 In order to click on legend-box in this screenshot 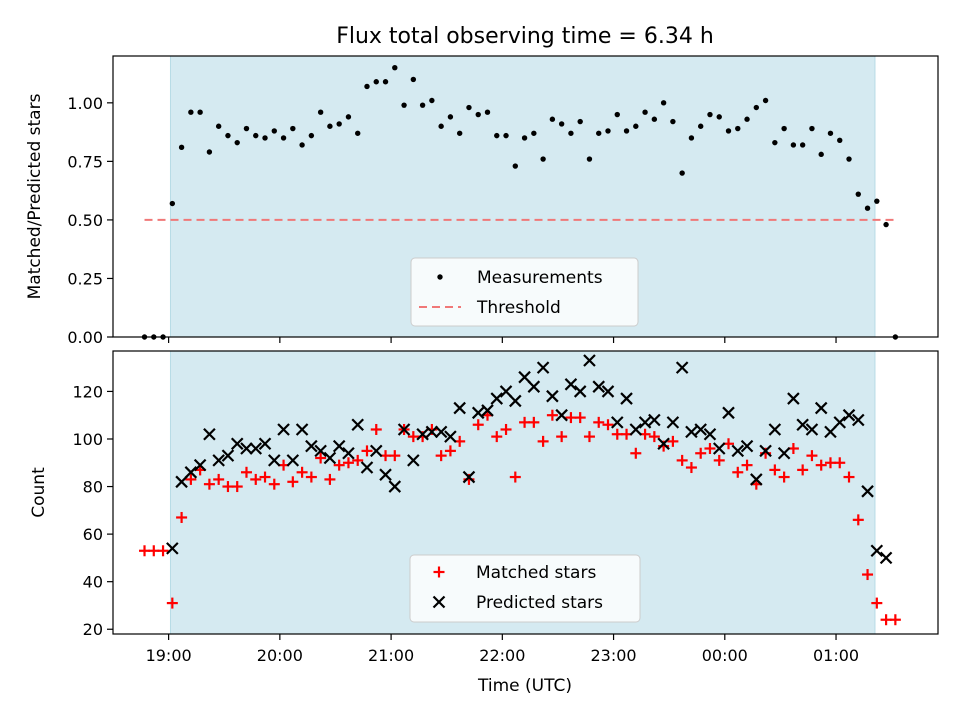, I will do `click(524, 292)`.